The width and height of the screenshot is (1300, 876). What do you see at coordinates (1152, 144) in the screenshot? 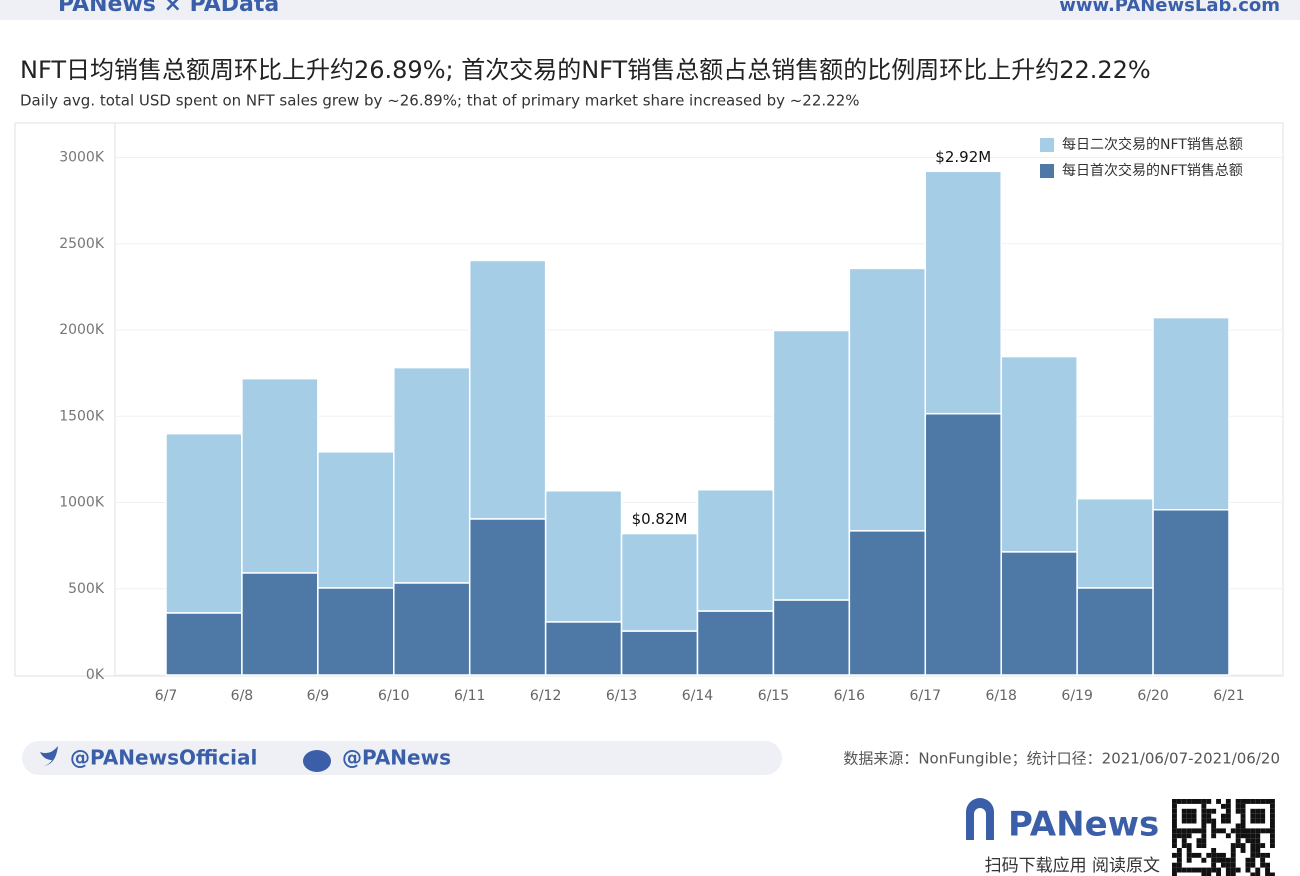
I see `legend-label: 每日二次交易的NFT销售总额` at bounding box center [1152, 144].